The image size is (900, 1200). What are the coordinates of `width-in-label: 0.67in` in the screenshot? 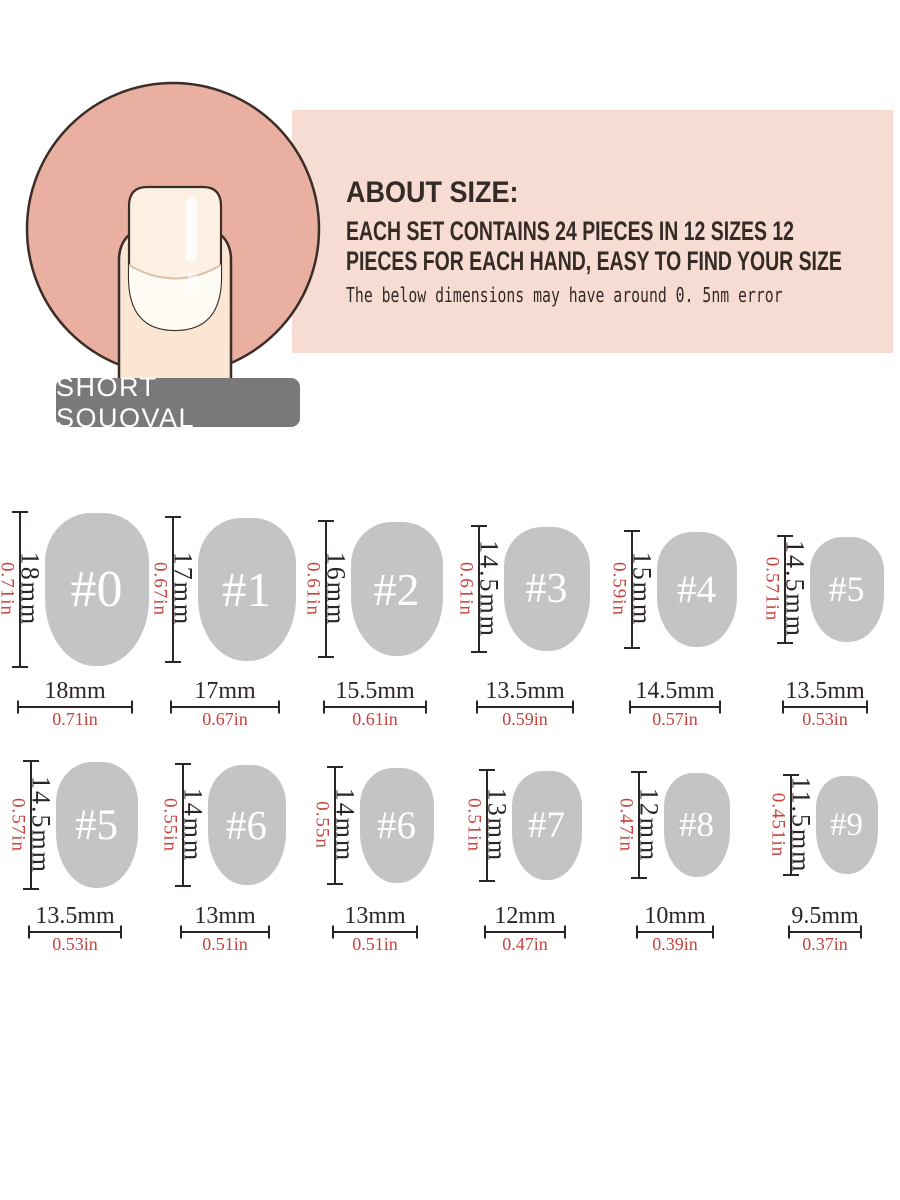 It's located at (225, 719).